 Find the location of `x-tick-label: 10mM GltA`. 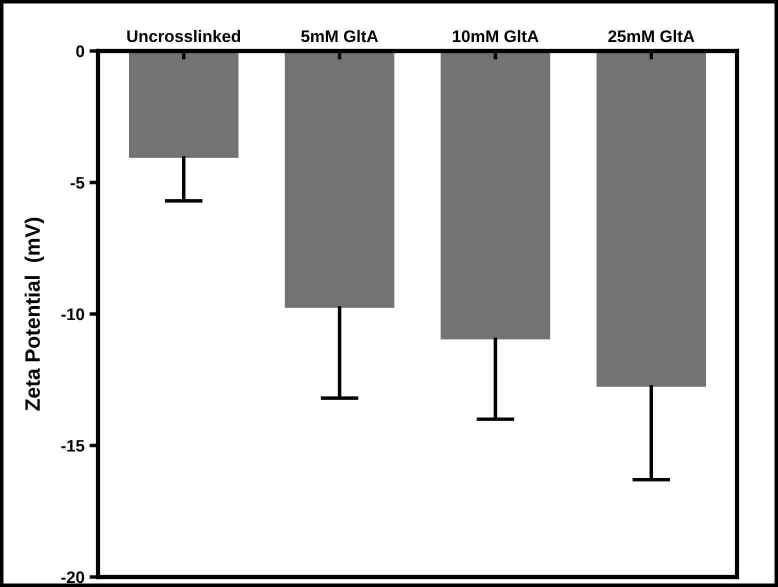

x-tick-label: 10mM GltA is located at coordinates (495, 36).